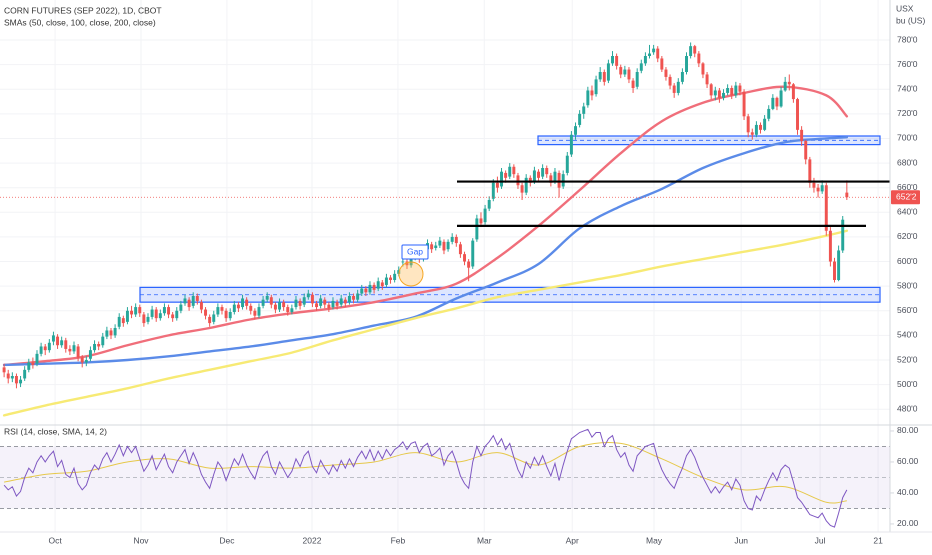 Image resolution: width=932 pixels, height=555 pixels. Describe the element at coordinates (55, 540) in the screenshot. I see `x-tick-label: Oct` at that location.